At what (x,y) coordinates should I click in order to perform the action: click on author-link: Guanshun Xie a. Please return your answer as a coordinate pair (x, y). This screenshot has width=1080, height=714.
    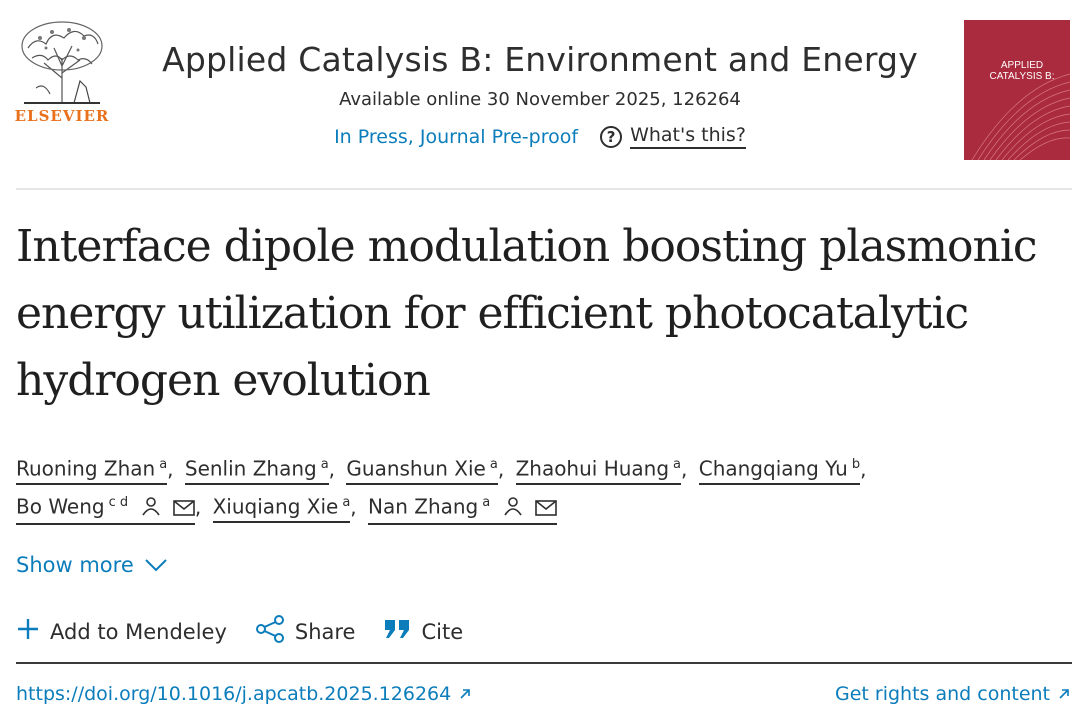
    Looking at the image, I should click on (422, 468).